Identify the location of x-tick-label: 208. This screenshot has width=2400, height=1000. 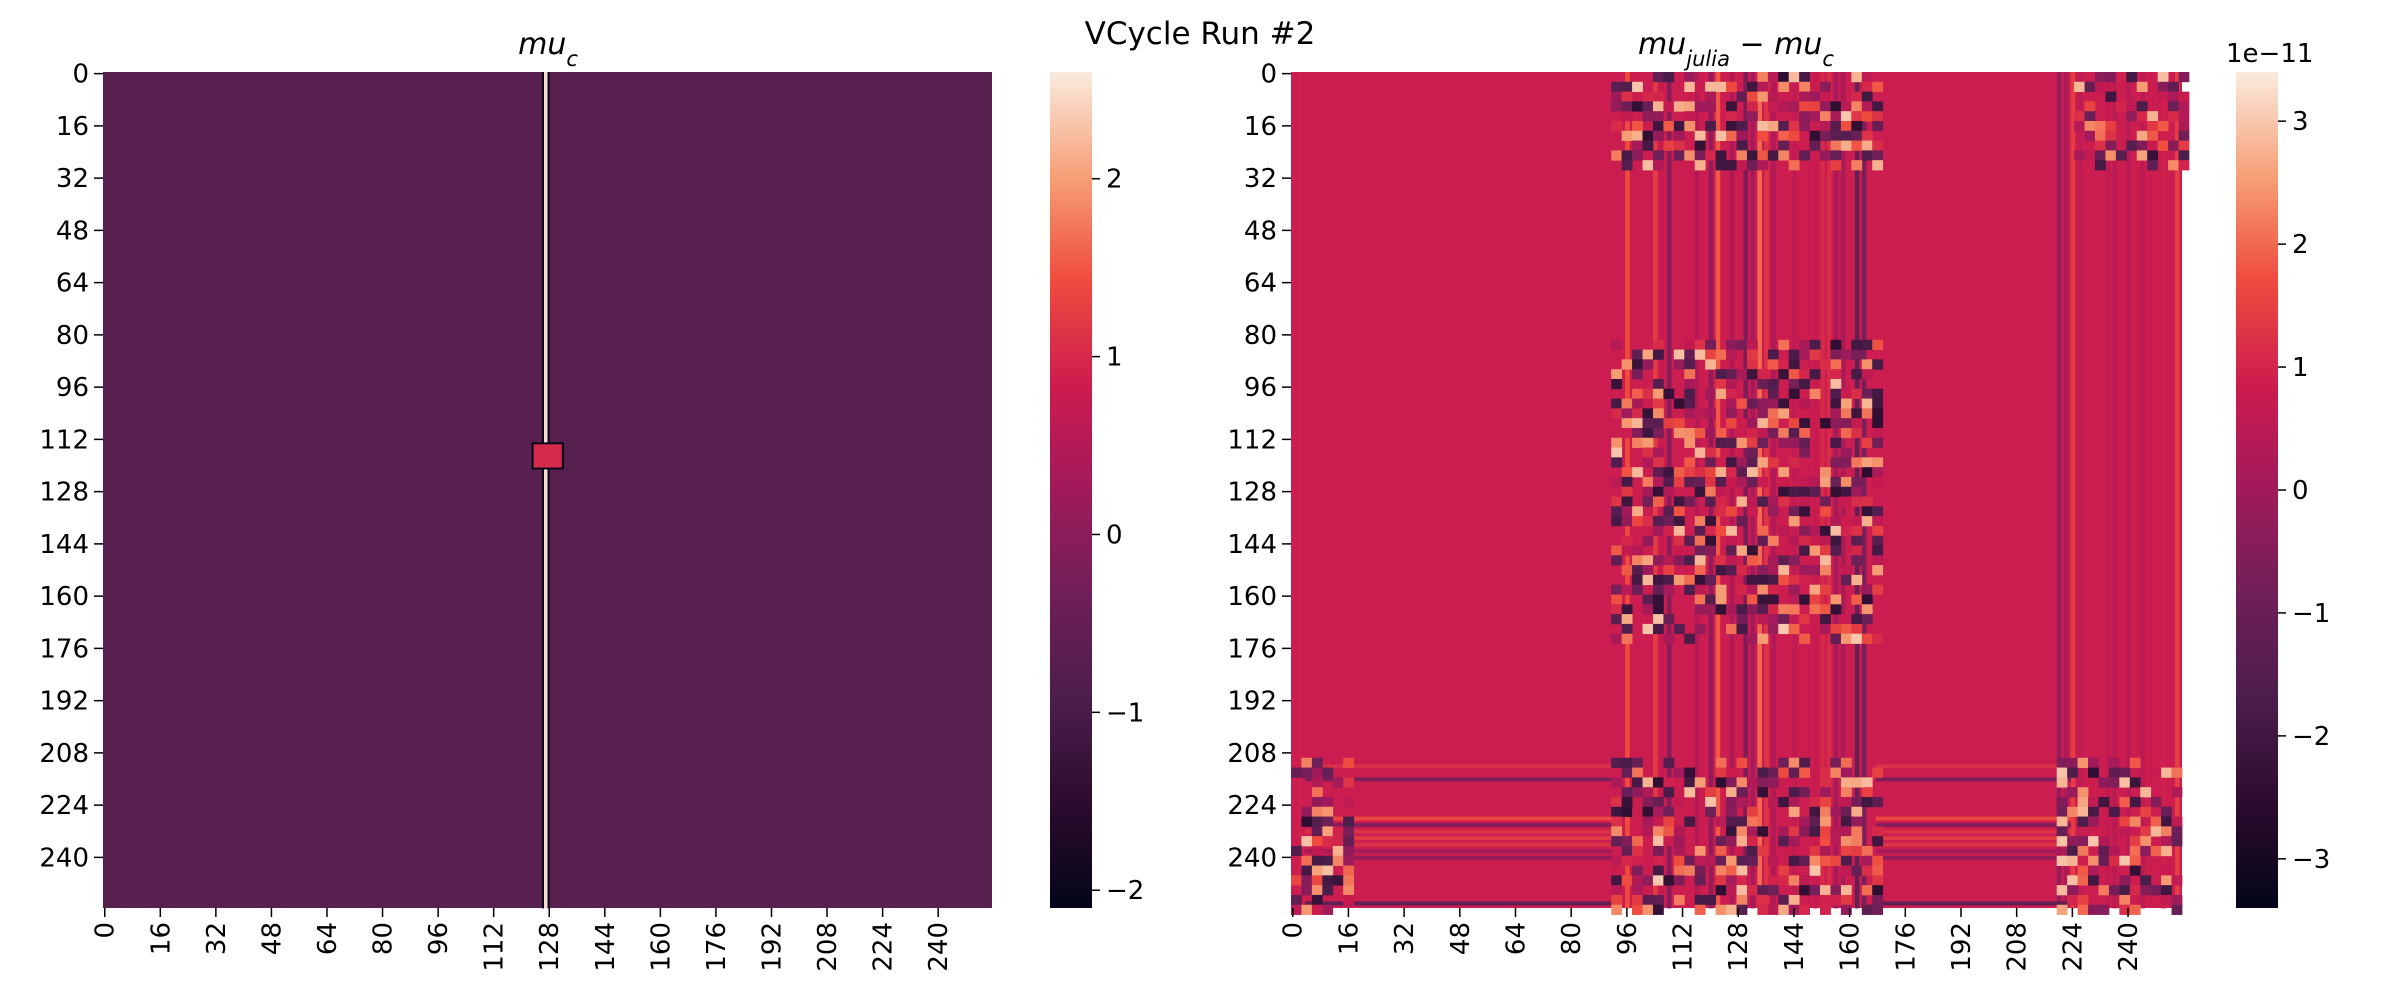
(2018, 947).